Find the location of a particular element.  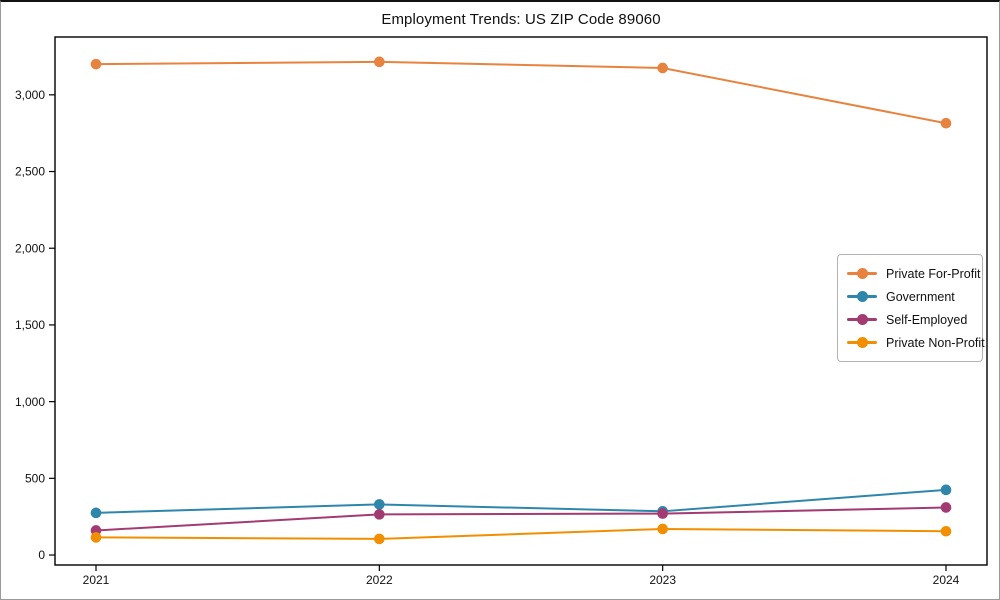

legend-swatch-private-non-profit is located at coordinates (862, 342).